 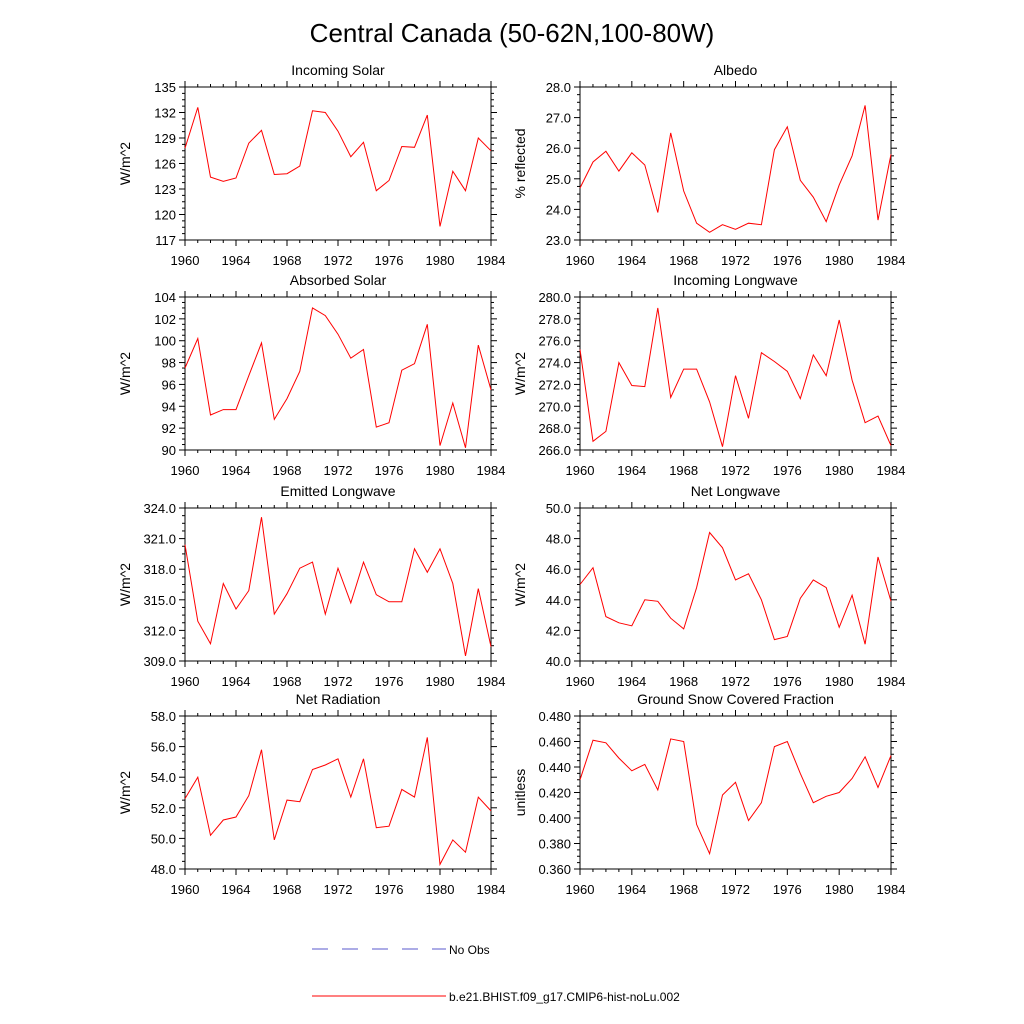 I want to click on y-axis-label: unitless, so click(x=520, y=792).